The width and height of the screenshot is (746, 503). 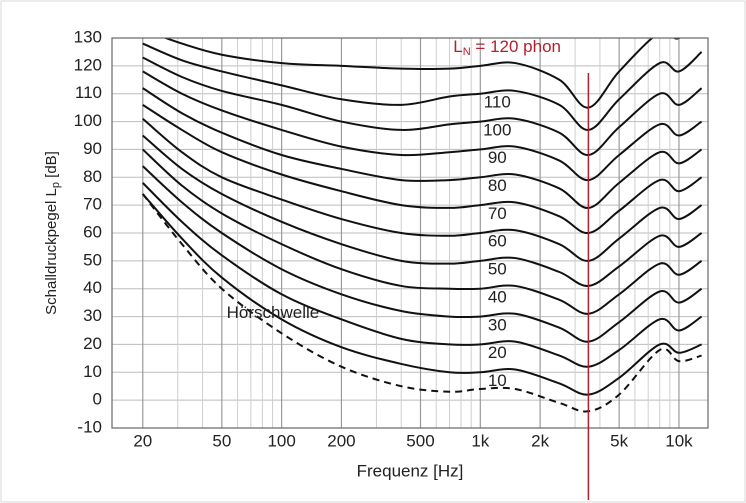 I want to click on x-tick-label: 5k, so click(x=619, y=440).